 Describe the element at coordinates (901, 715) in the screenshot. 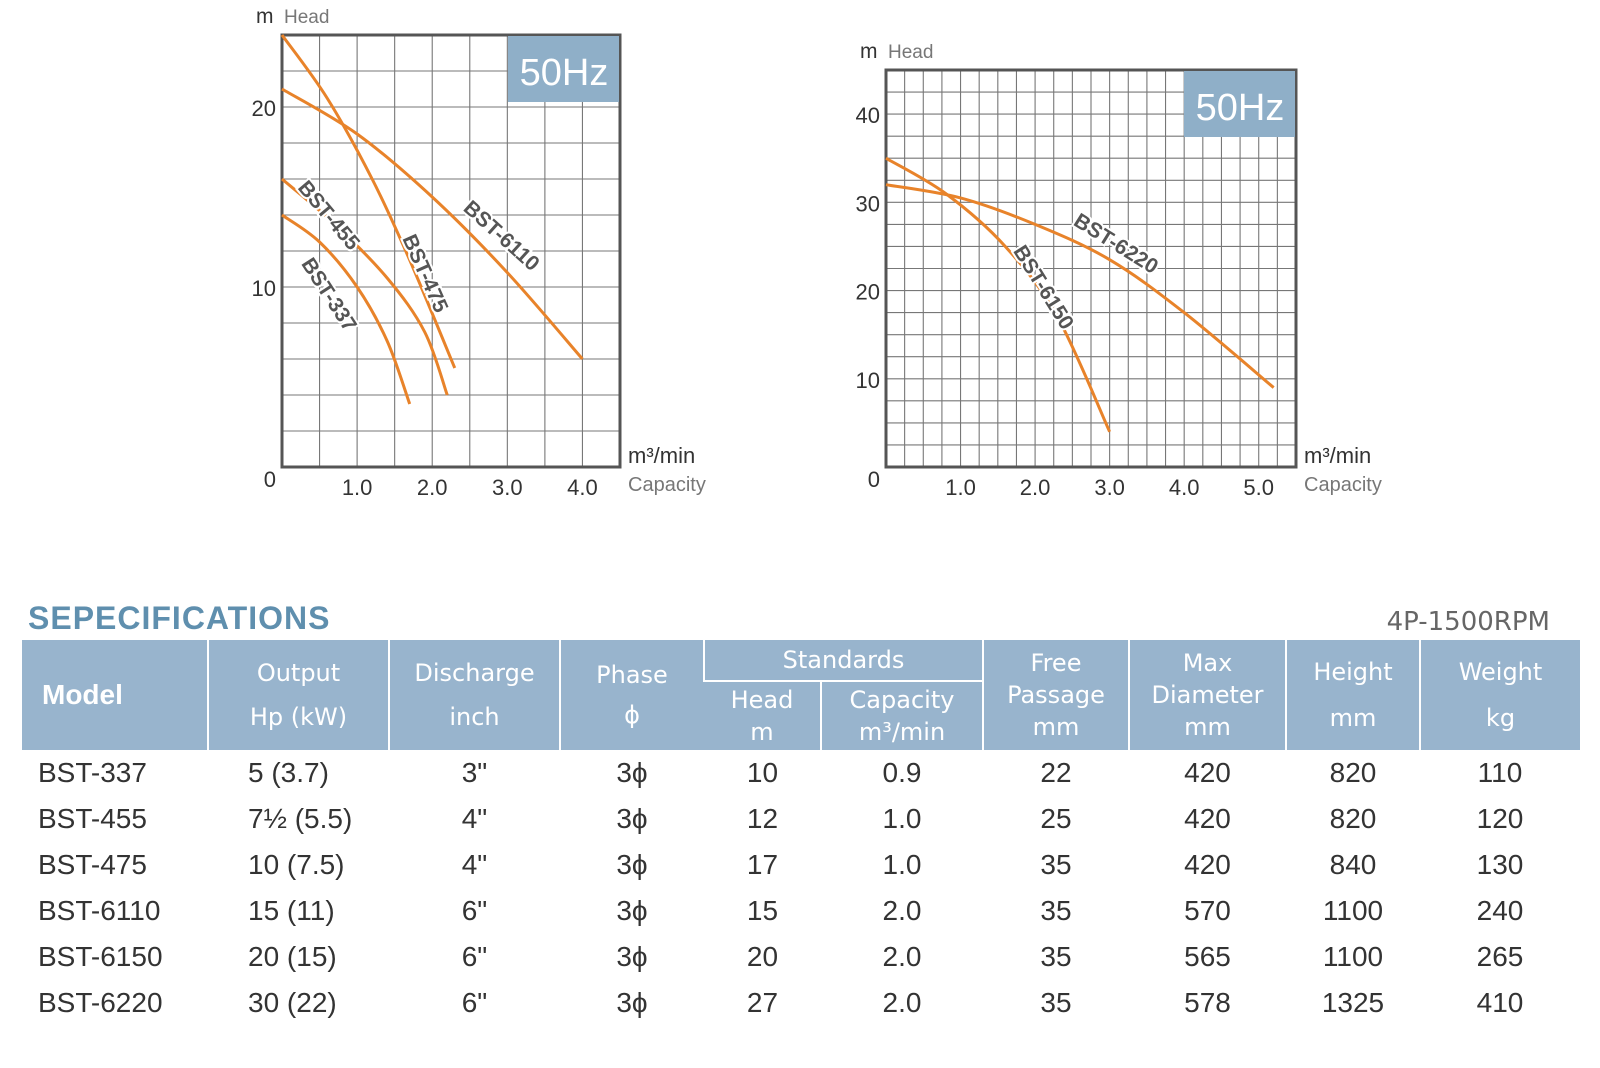

I see `header-capacity: Capacity m³/min` at that location.